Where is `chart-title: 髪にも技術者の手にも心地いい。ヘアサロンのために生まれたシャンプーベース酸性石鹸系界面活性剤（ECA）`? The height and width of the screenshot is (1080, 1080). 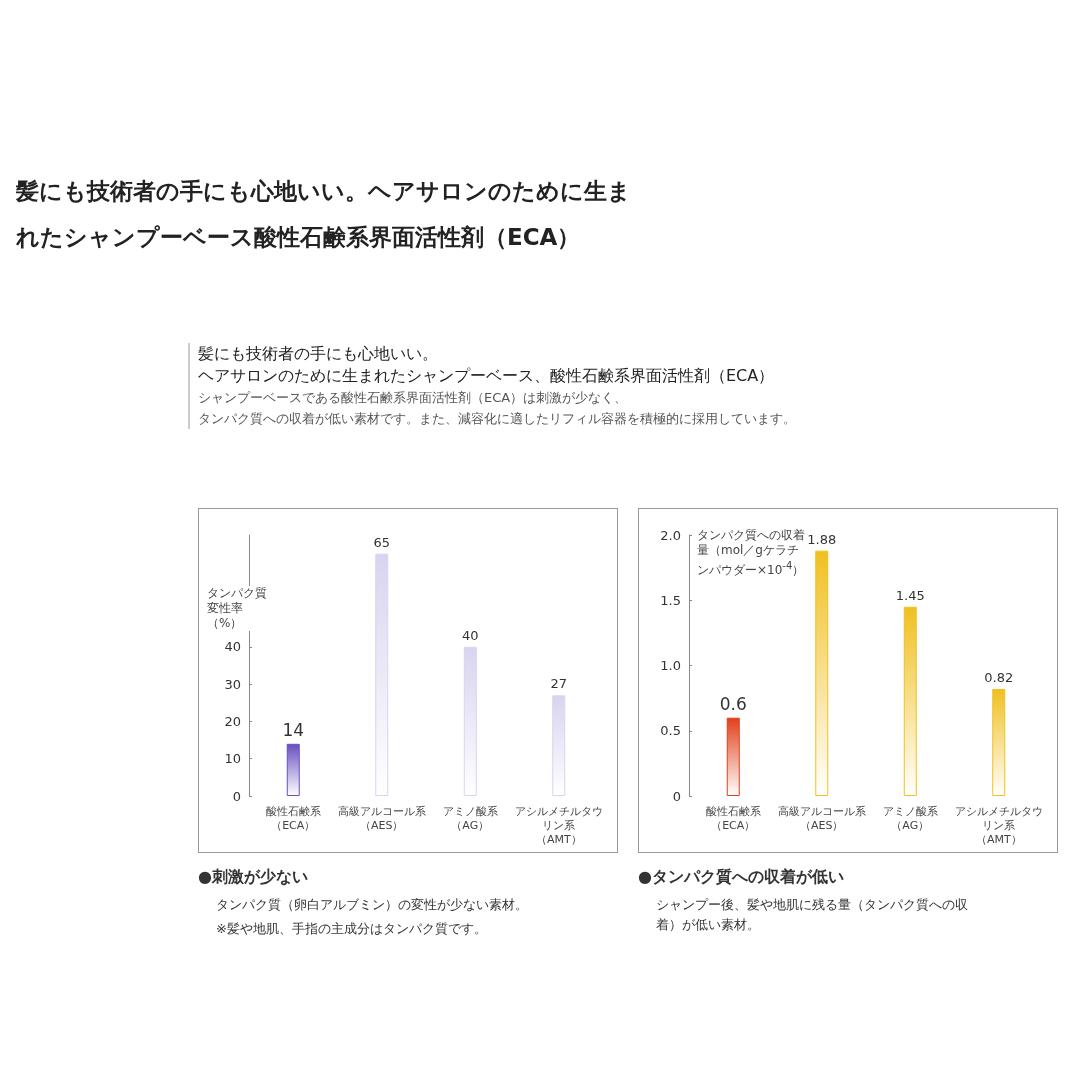 chart-title: 髪にも技術者の手にも心地いい。ヘアサロンのために生まれたシャンプーベース酸性石鹸系界面活性剤（ECA） is located at coordinates (324, 214).